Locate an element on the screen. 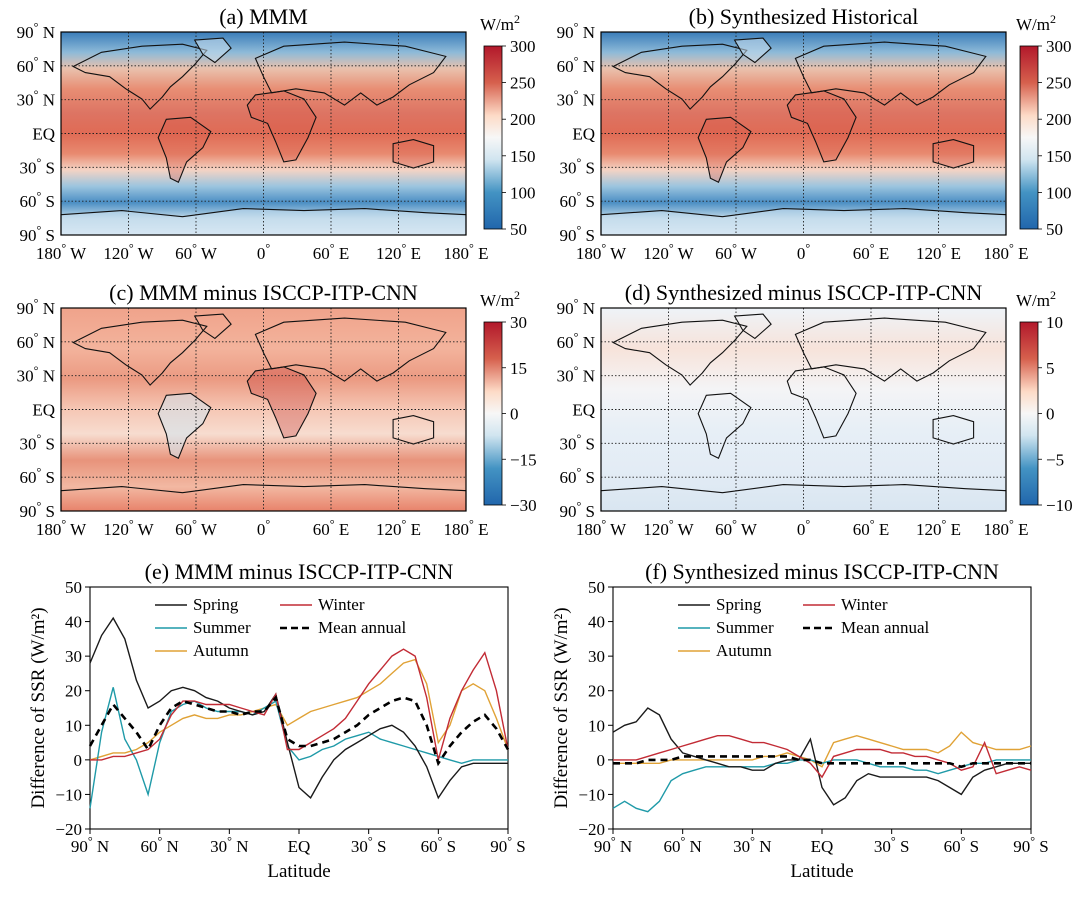  longitude-tick-label: 60° W is located at coordinates (196, 528).